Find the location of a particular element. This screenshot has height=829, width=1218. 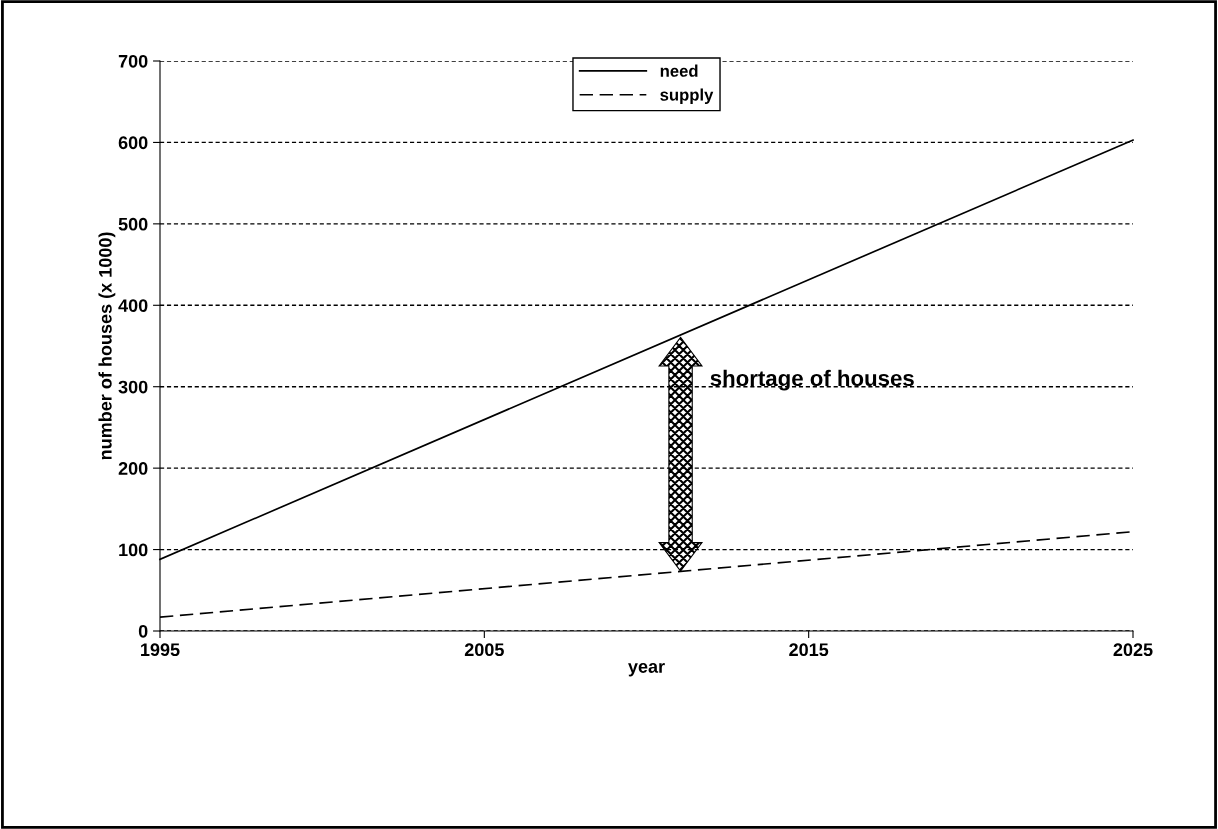

y-axis-title: number of houses (x 1000) is located at coordinates (107, 346).